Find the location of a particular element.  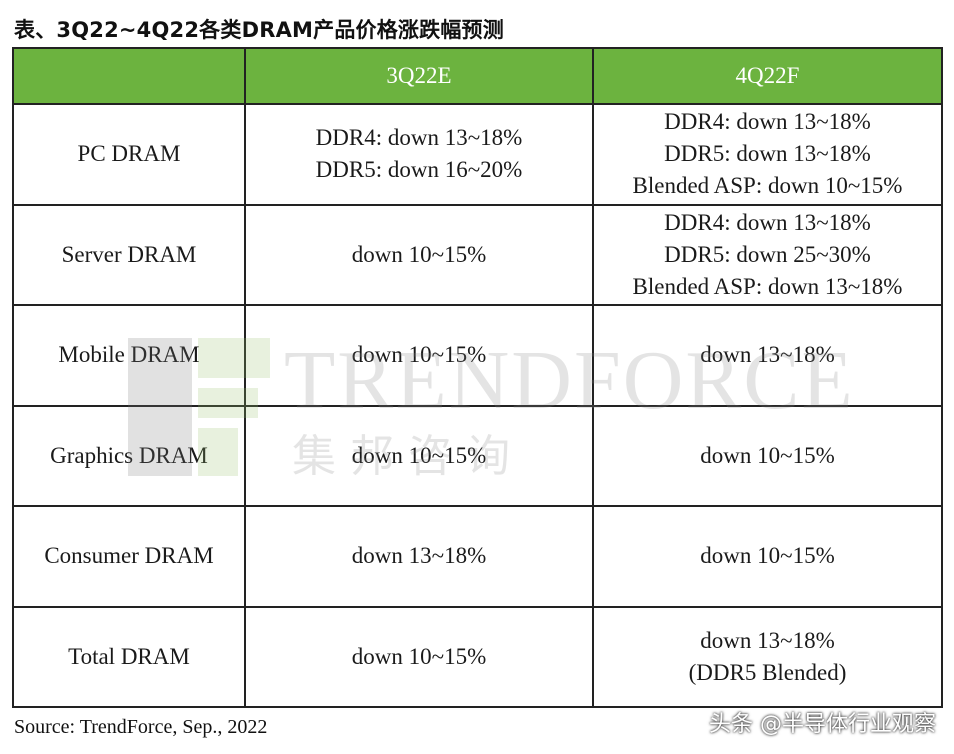

forecast-line: DDR5: down 16~20% is located at coordinates (419, 170).